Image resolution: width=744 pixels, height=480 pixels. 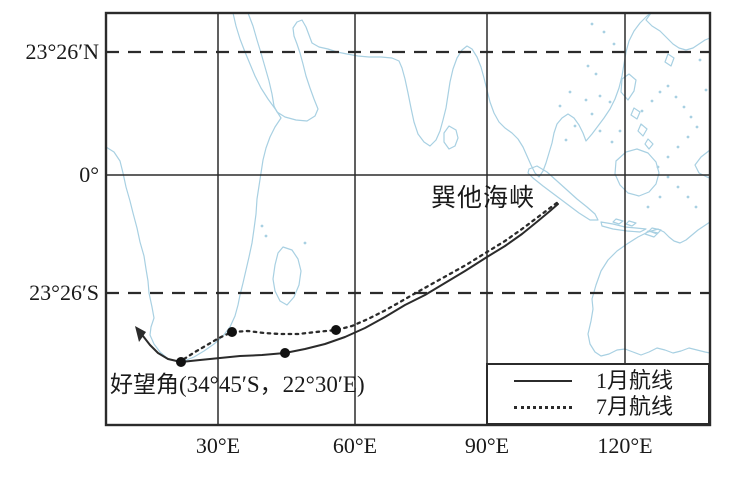 I want to click on january-route-arrowhead, so click(x=140, y=334).